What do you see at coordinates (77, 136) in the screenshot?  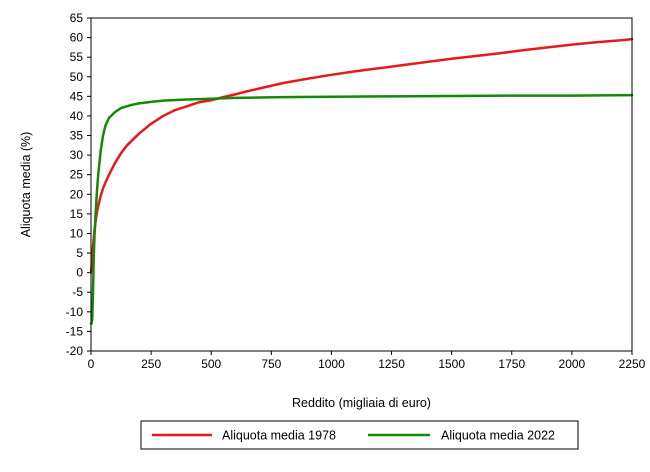 I see `y-tick-label: 35` at bounding box center [77, 136].